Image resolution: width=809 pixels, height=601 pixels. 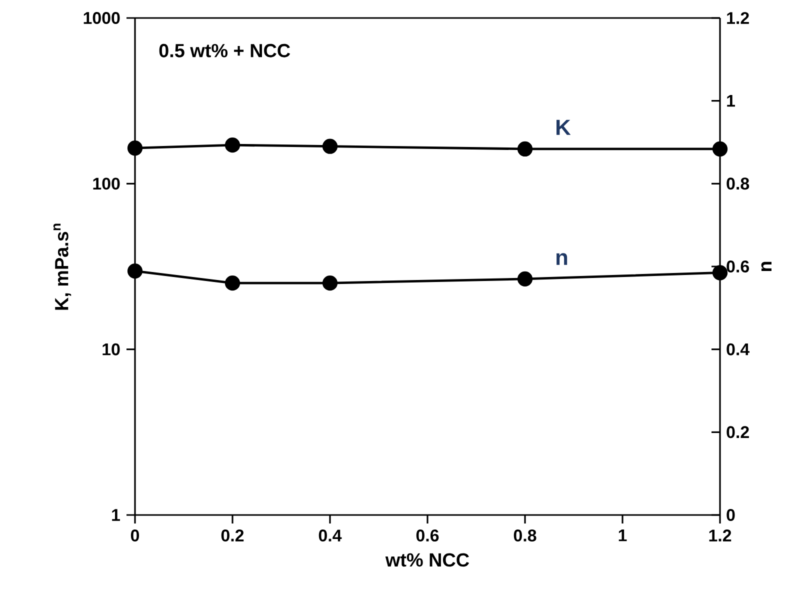 I want to click on x-tick-label: 0.8, so click(x=525, y=536).